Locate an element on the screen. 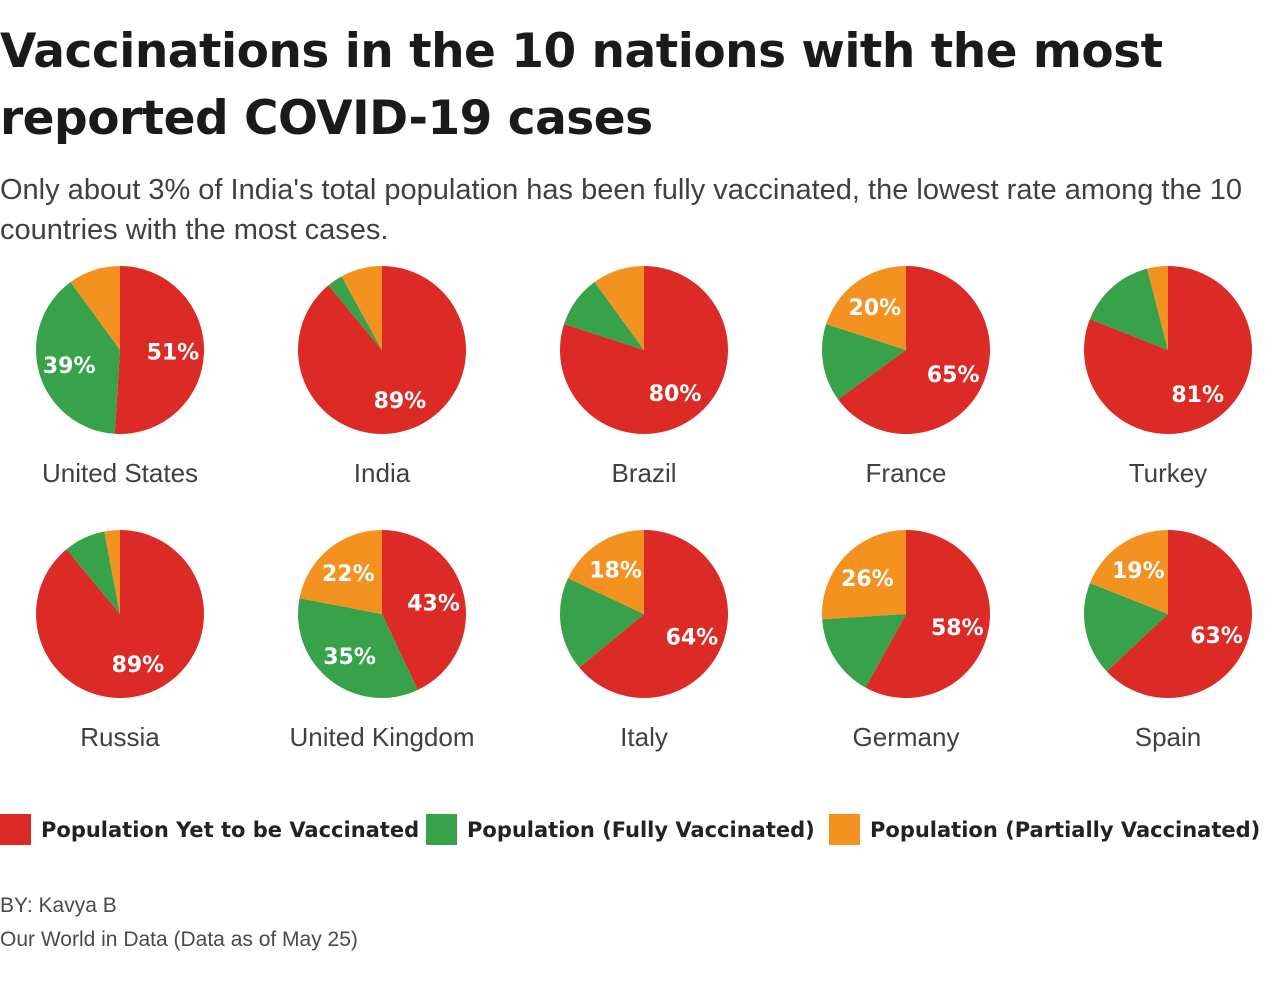 This screenshot has height=986, width=1288. pie-turkey: 81% Turkey is located at coordinates (1168, 377).